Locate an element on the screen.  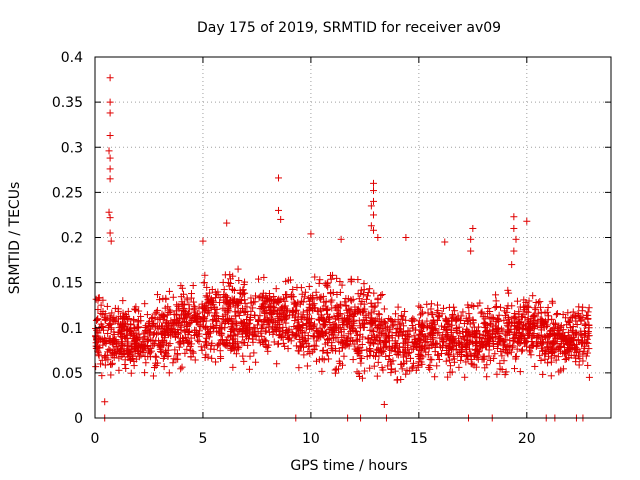
y-tick-label: 0.3 is located at coordinates (72, 148).